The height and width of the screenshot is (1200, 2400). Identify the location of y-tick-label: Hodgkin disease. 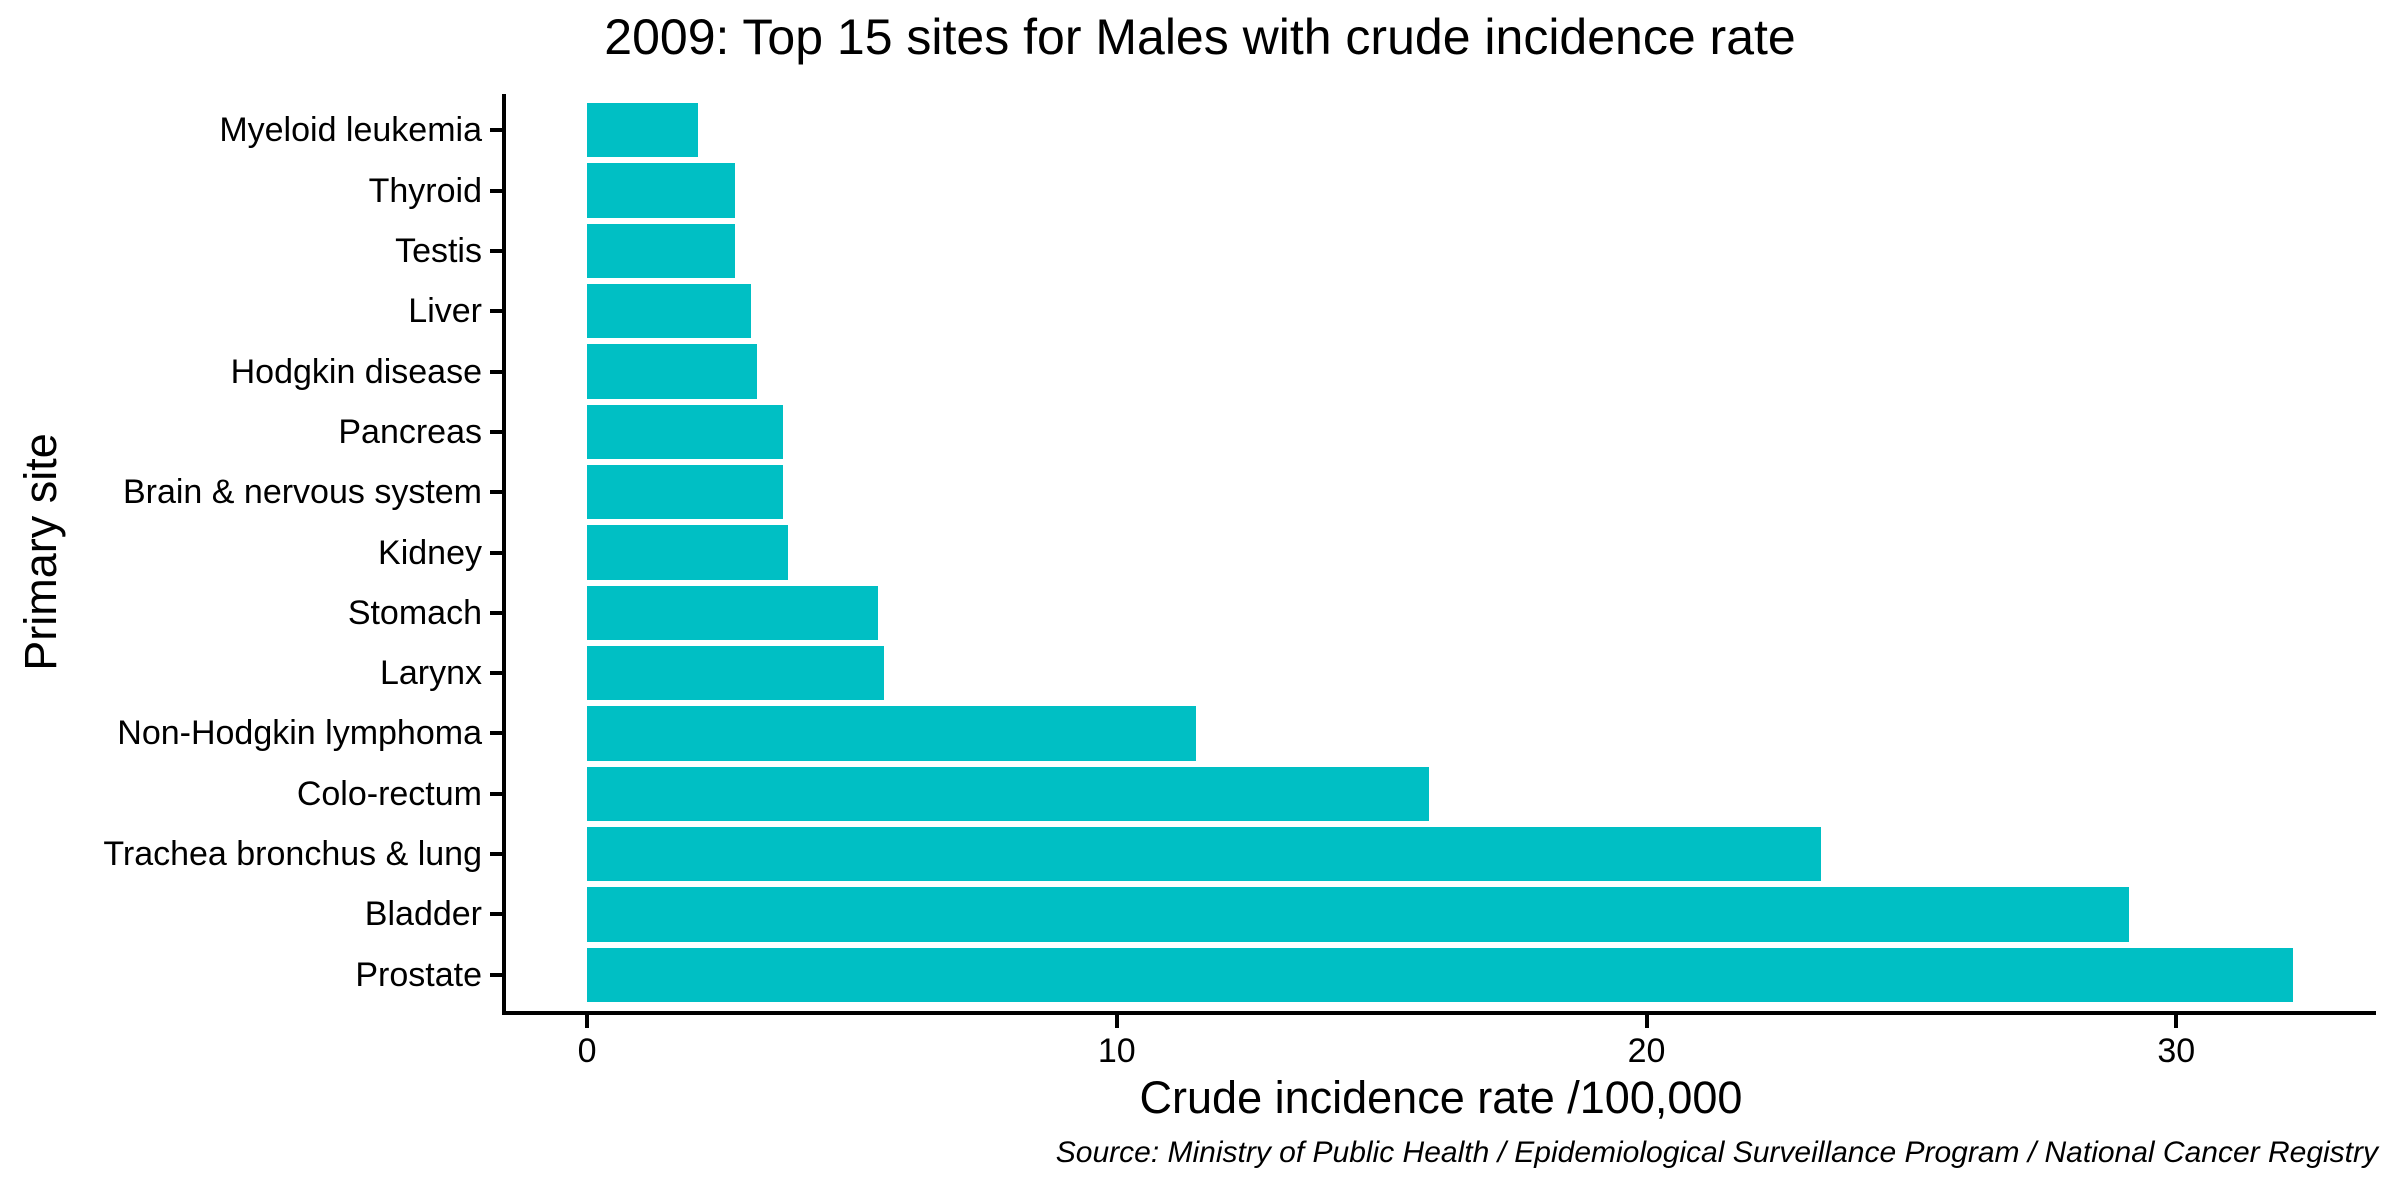
(356, 371).